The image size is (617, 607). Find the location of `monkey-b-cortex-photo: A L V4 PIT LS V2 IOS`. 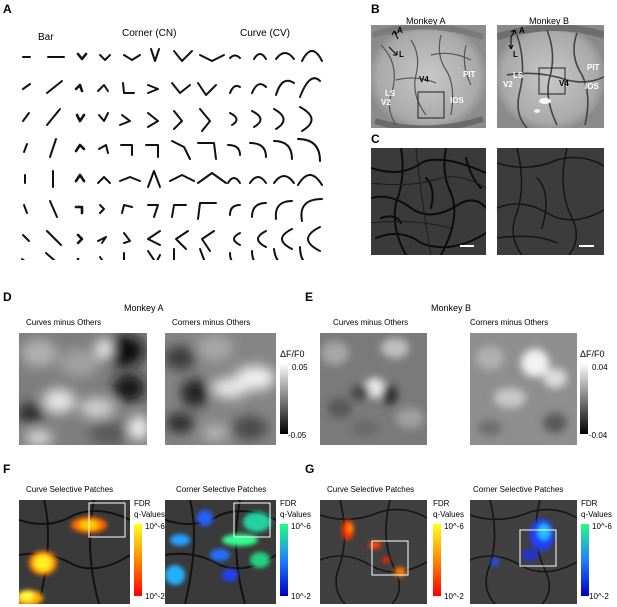

monkey-b-cortex-photo: A L V4 PIT LS V2 IOS is located at coordinates (550, 76).